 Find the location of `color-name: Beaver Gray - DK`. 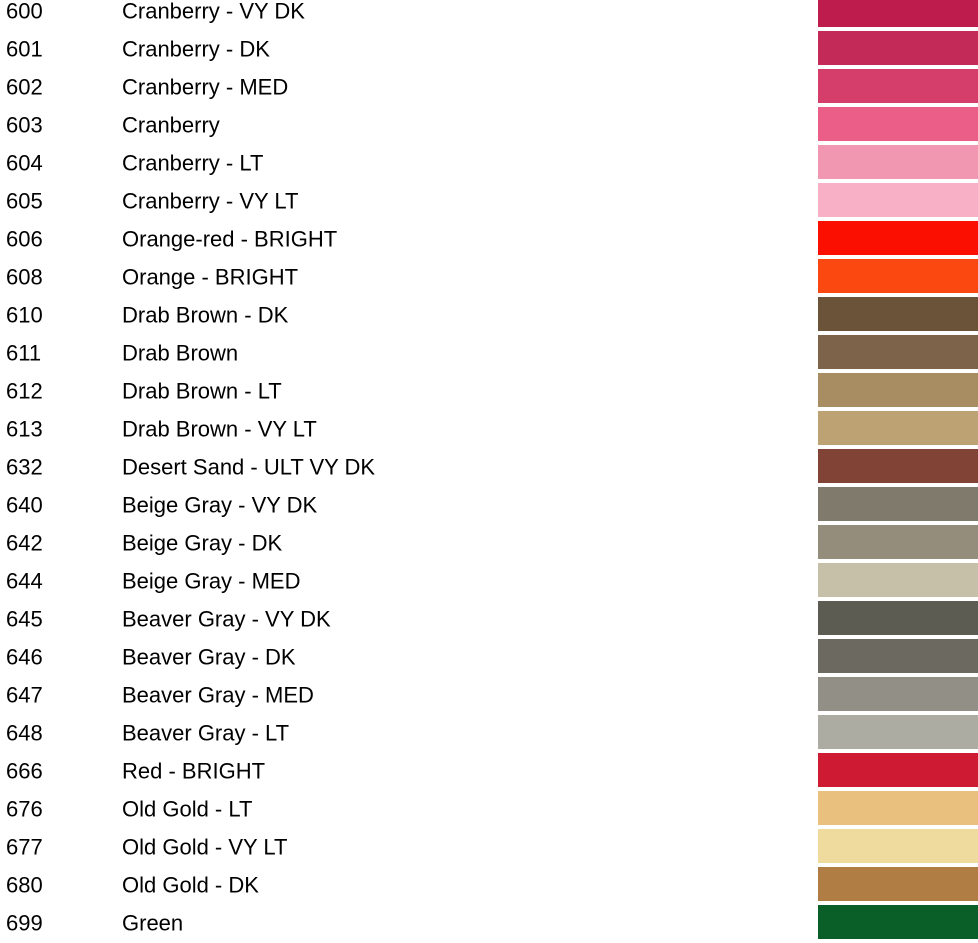

color-name: Beaver Gray - DK is located at coordinates (209, 657).